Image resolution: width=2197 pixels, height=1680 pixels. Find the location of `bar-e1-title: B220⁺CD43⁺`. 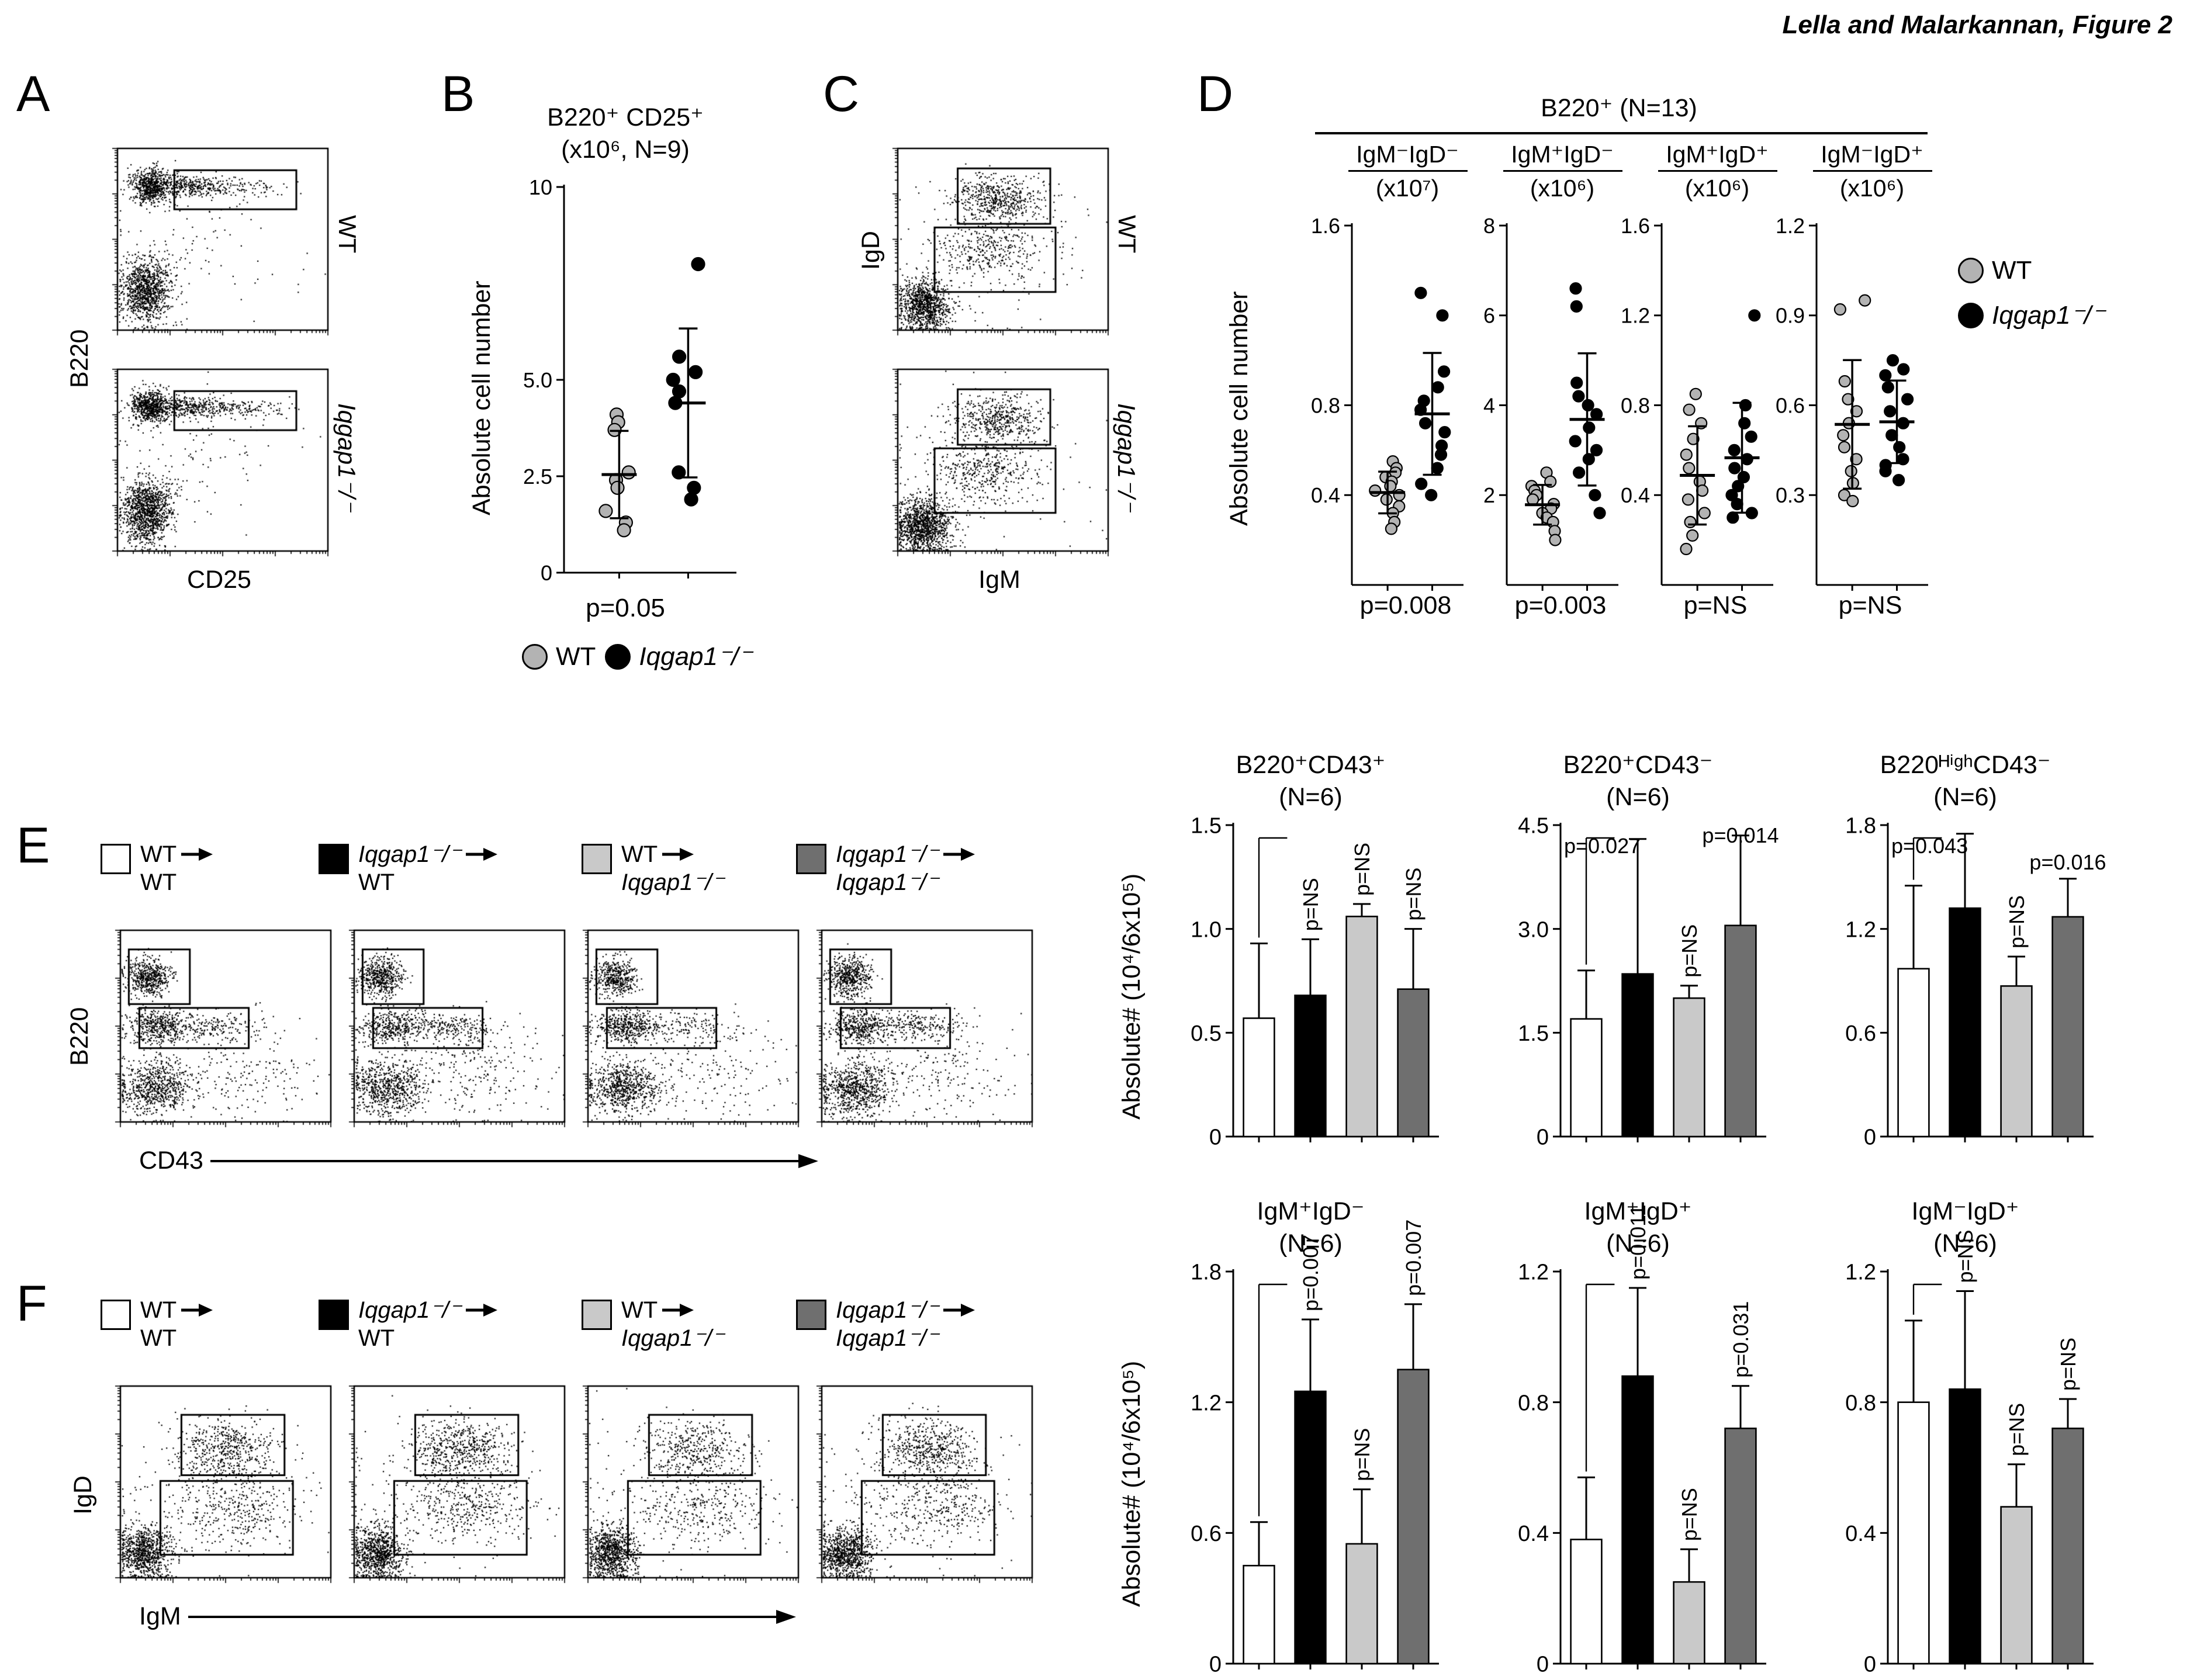

bar-e1-title: B220⁺CD43⁺ is located at coordinates (1311, 765).